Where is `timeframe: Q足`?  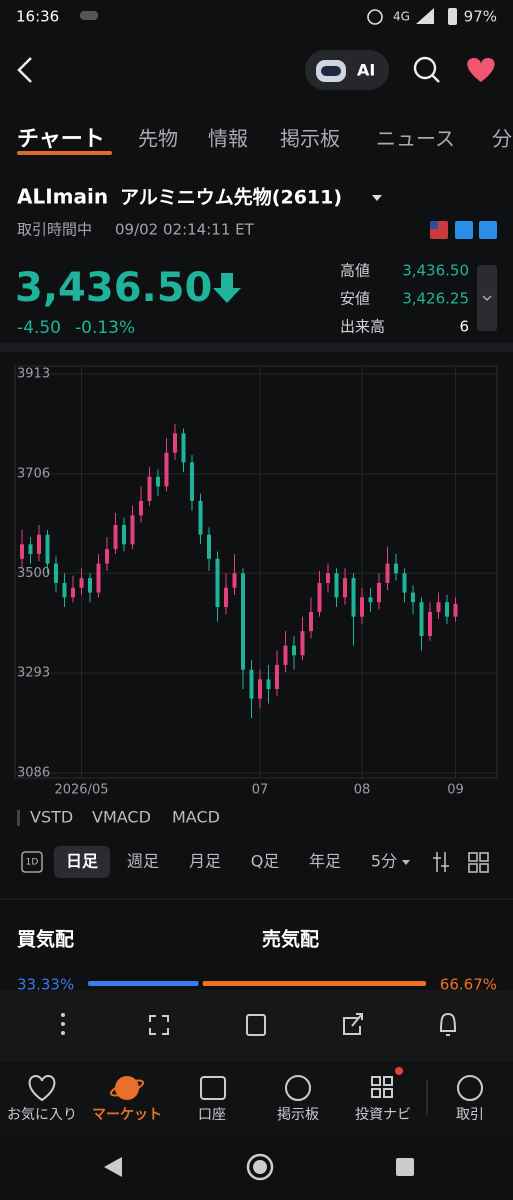 timeframe: Q足 is located at coordinates (265, 861).